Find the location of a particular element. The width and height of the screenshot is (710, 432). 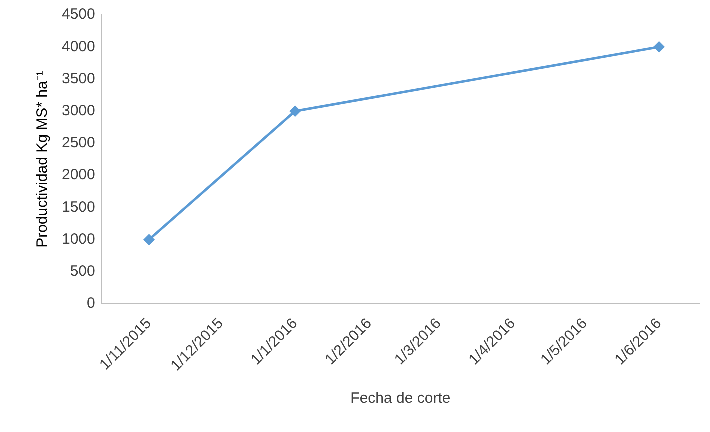

y-axis-title: Productividad Kg MS* ha⁻¹ is located at coordinates (43, 159).